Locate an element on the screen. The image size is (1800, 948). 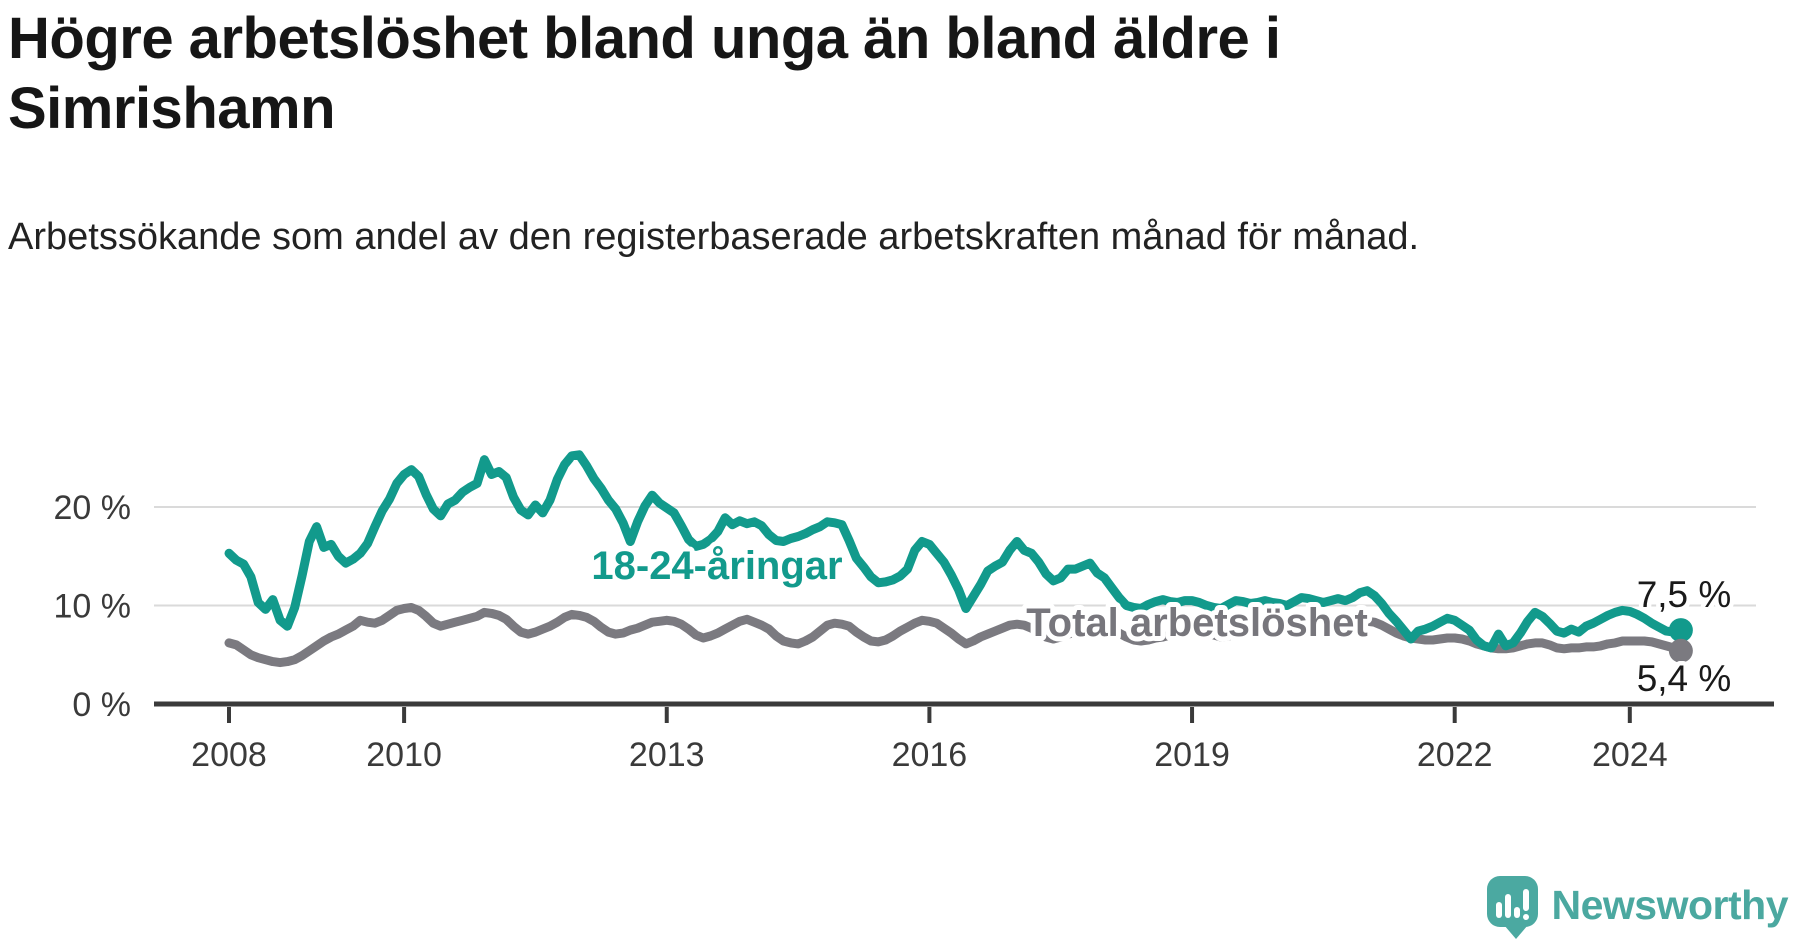
bar-chart-glyph is located at coordinates (1512, 904).